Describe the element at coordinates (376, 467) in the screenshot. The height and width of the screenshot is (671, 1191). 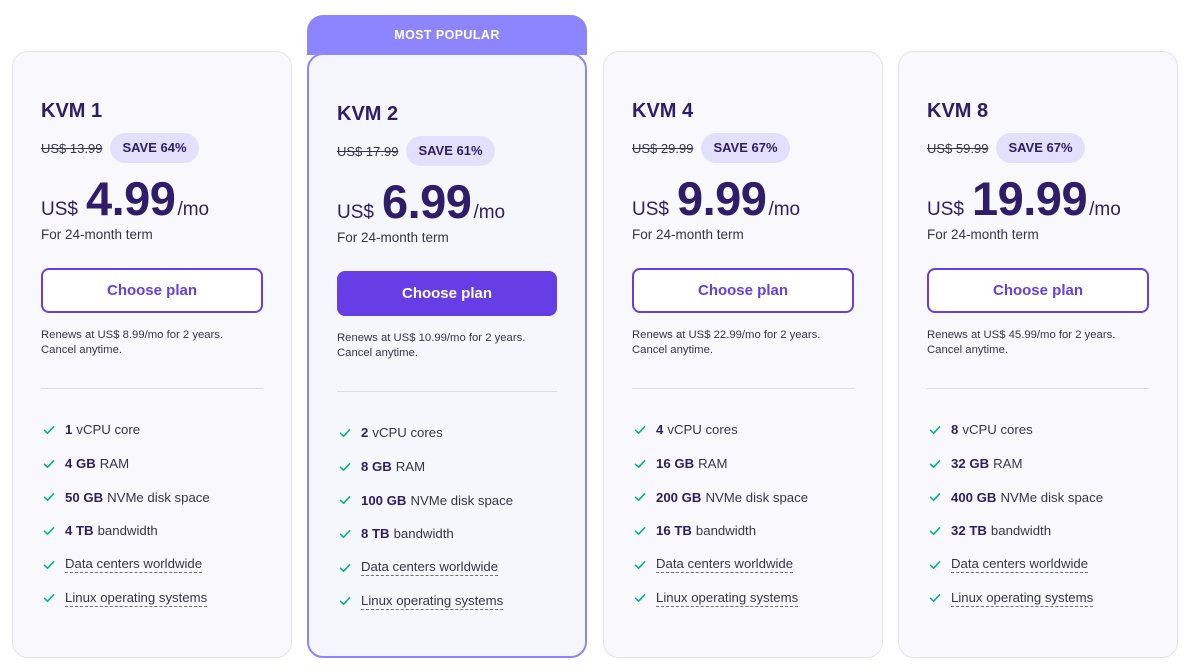
I see `feature-value: 8 GB` at that location.